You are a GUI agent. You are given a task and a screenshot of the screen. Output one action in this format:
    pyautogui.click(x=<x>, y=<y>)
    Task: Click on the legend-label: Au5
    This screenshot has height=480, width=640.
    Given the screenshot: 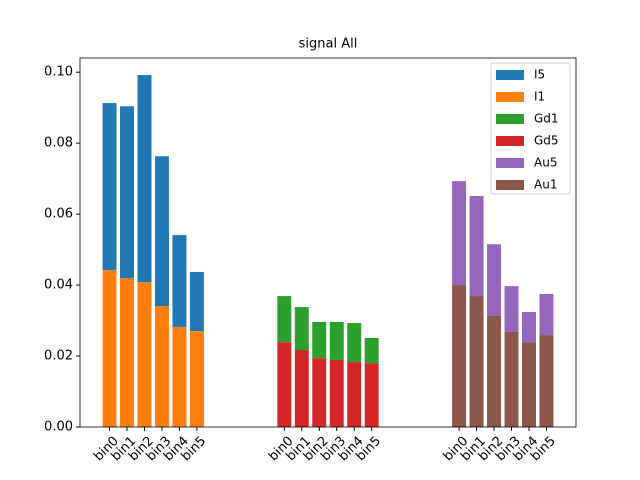 What is the action you would take?
    pyautogui.click(x=545, y=163)
    